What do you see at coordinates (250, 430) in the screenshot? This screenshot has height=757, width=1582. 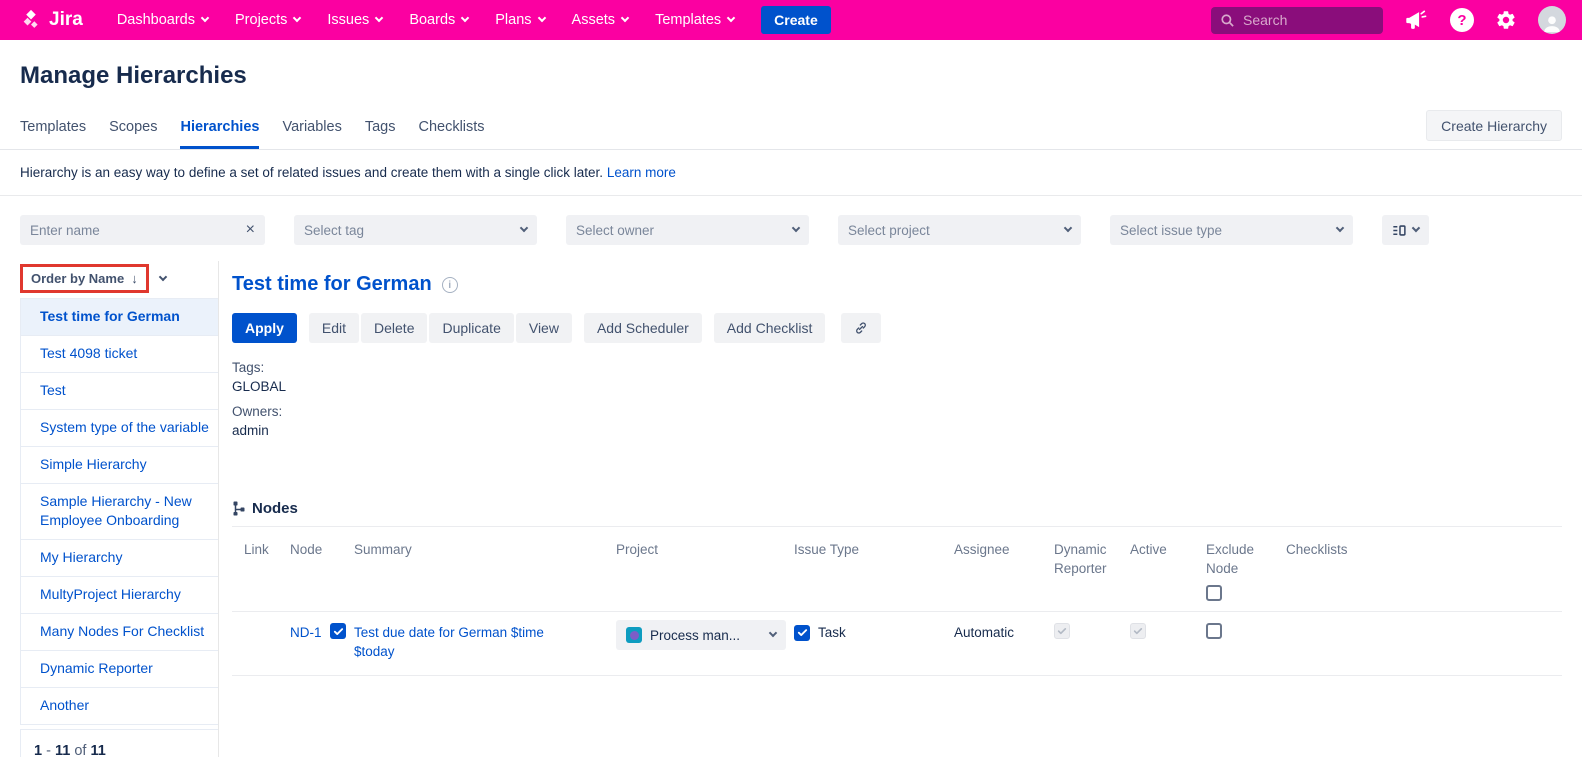 I see `owners-value: admin` at bounding box center [250, 430].